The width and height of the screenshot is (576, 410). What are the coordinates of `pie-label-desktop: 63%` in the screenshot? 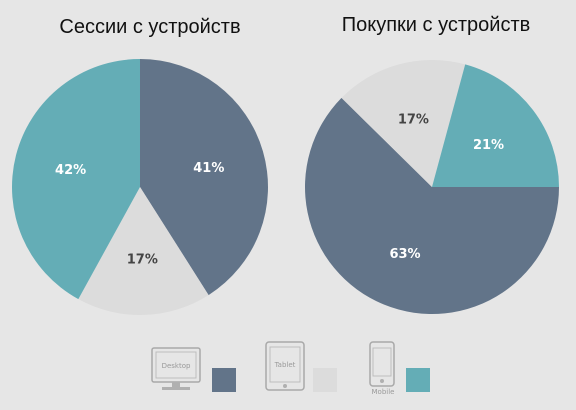 It's located at (404, 254).